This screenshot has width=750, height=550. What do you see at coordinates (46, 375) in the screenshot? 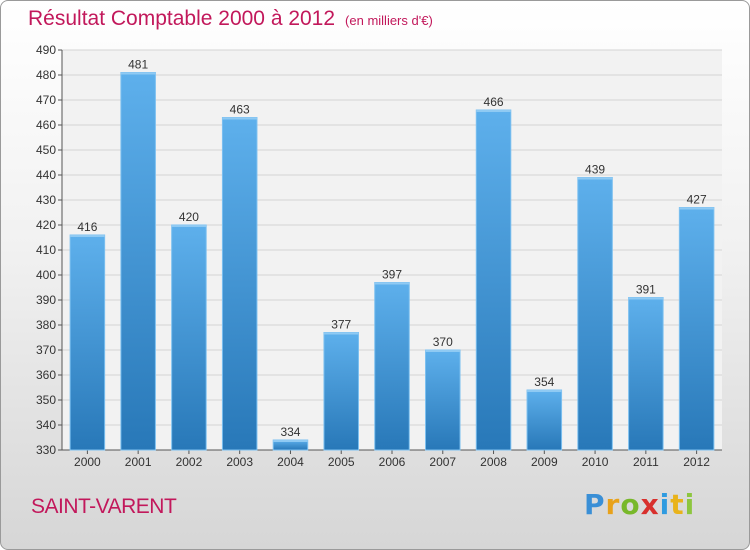
I see `y-tick-label: 360` at bounding box center [46, 375].